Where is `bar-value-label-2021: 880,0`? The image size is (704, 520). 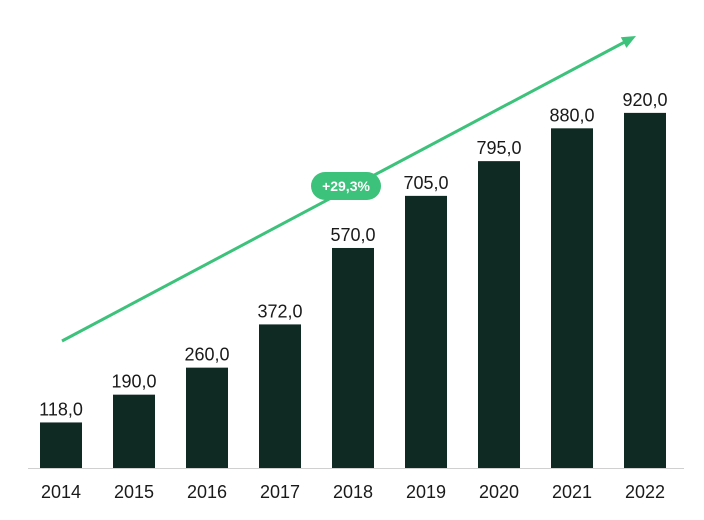
bar-value-label-2021: 880,0 is located at coordinates (571, 115).